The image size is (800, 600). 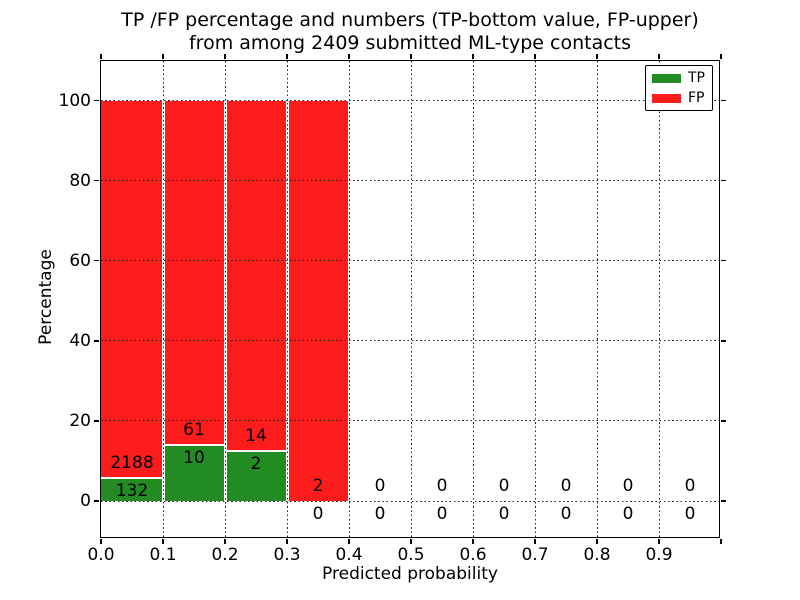 What do you see at coordinates (80, 420) in the screenshot?
I see `y-tick-label: 20` at bounding box center [80, 420].